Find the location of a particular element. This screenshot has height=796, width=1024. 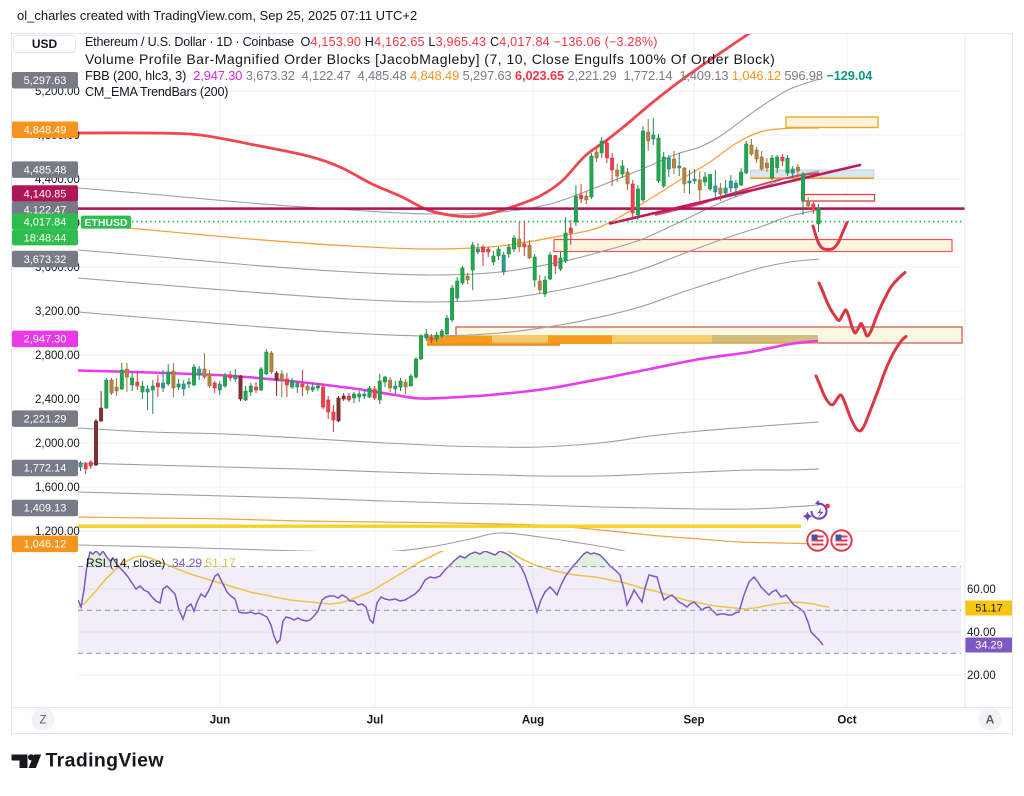

svg-text: 2,000.00 is located at coordinates (57, 444).